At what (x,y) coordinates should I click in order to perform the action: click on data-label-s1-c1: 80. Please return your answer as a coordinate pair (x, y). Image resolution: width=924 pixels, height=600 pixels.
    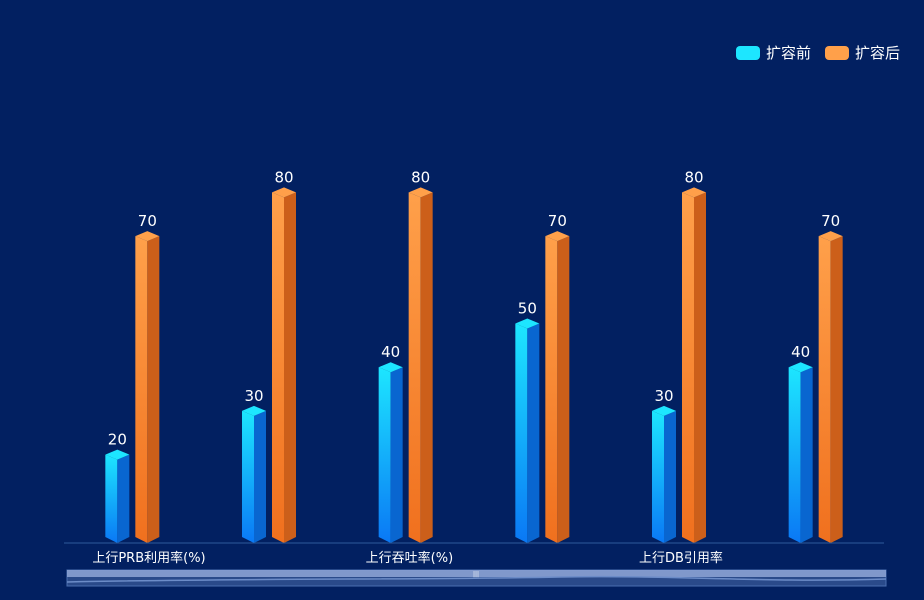
    Looking at the image, I should click on (283, 177).